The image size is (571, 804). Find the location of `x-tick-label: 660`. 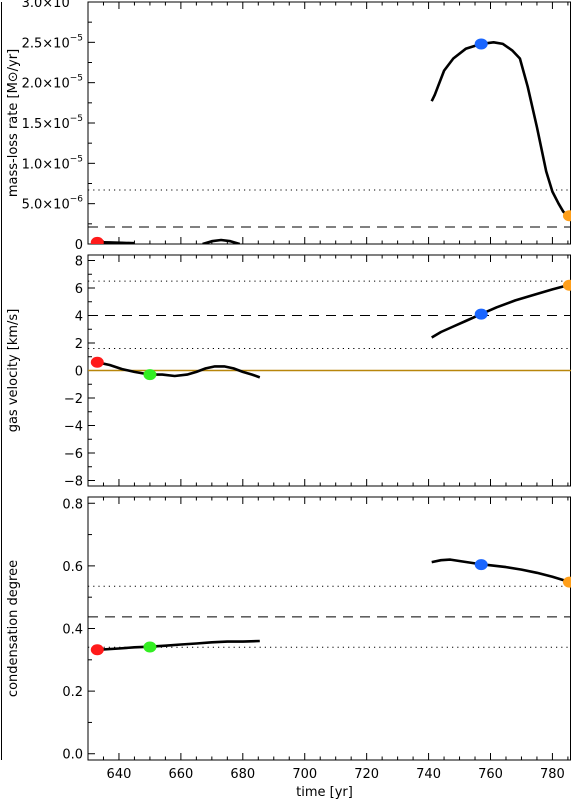

x-tick-label: 660 is located at coordinates (180, 774).